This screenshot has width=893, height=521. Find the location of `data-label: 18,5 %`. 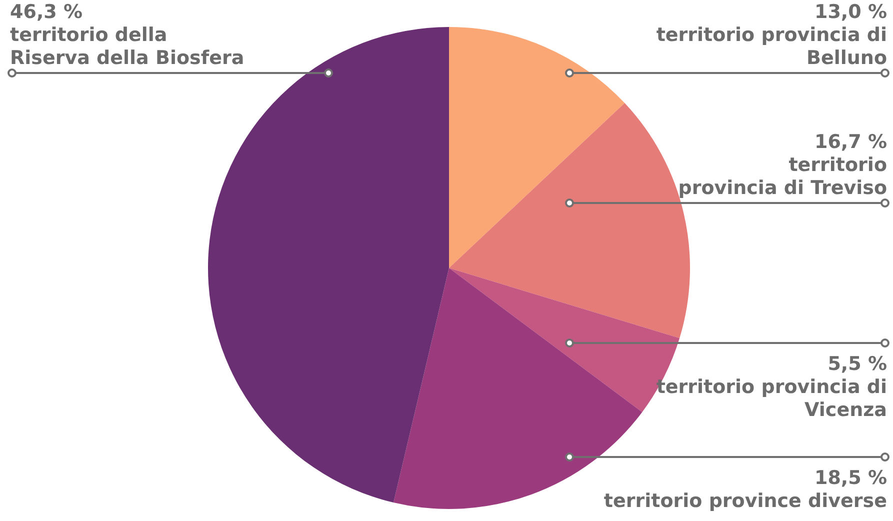

data-label: 18,5 % is located at coordinates (850, 478).